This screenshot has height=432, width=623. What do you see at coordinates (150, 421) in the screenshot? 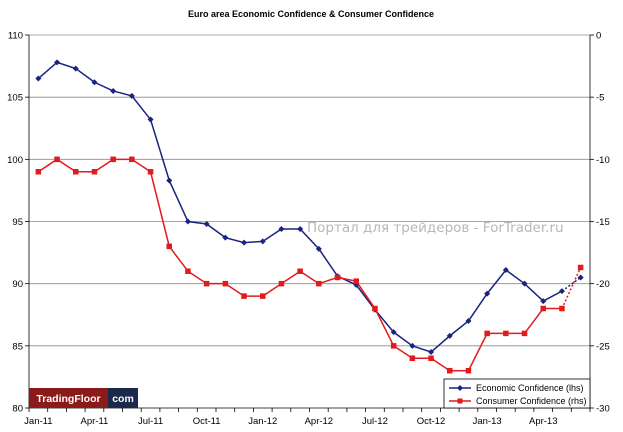
I see `x-tick-label: Jul-11` at bounding box center [150, 421].